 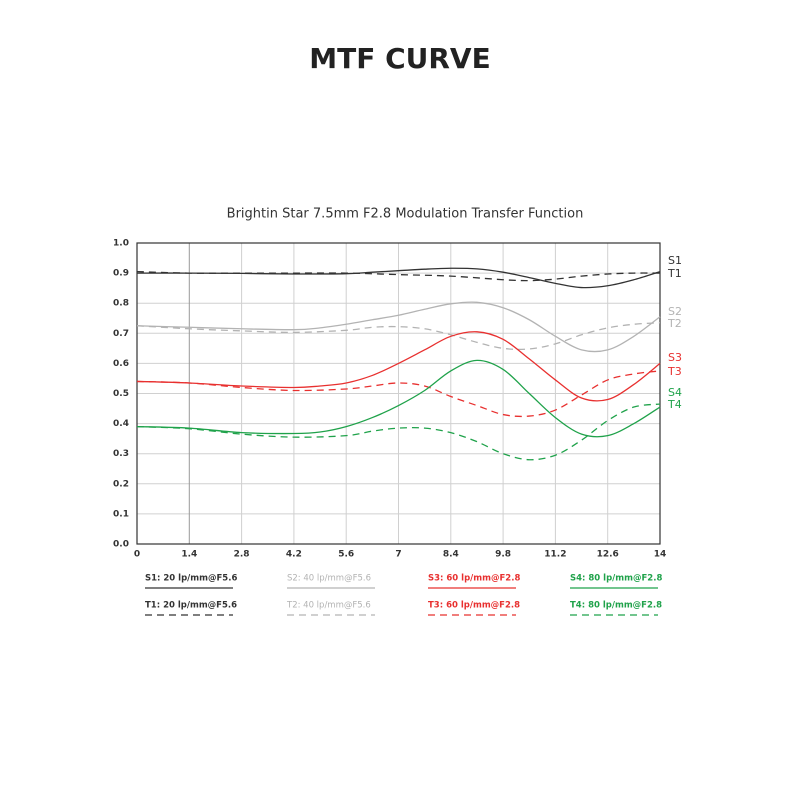 What do you see at coordinates (329, 579) in the screenshot?
I see `legend-label: S2: 40 lp/mm@F5.6` at bounding box center [329, 579].